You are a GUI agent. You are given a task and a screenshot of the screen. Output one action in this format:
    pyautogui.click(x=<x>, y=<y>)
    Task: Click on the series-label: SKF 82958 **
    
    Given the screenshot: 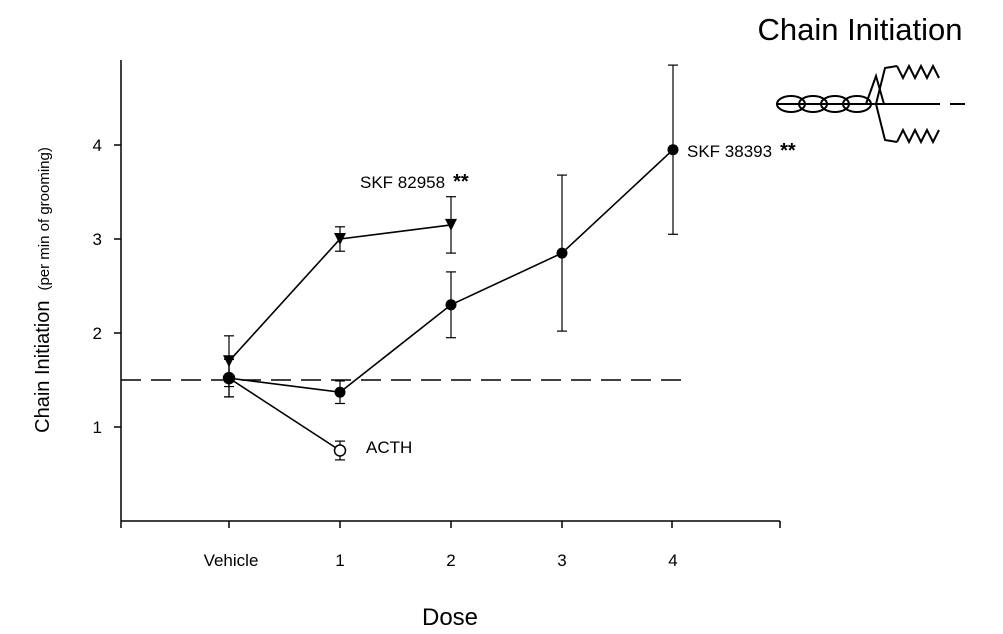 What is the action you would take?
    pyautogui.click(x=414, y=182)
    